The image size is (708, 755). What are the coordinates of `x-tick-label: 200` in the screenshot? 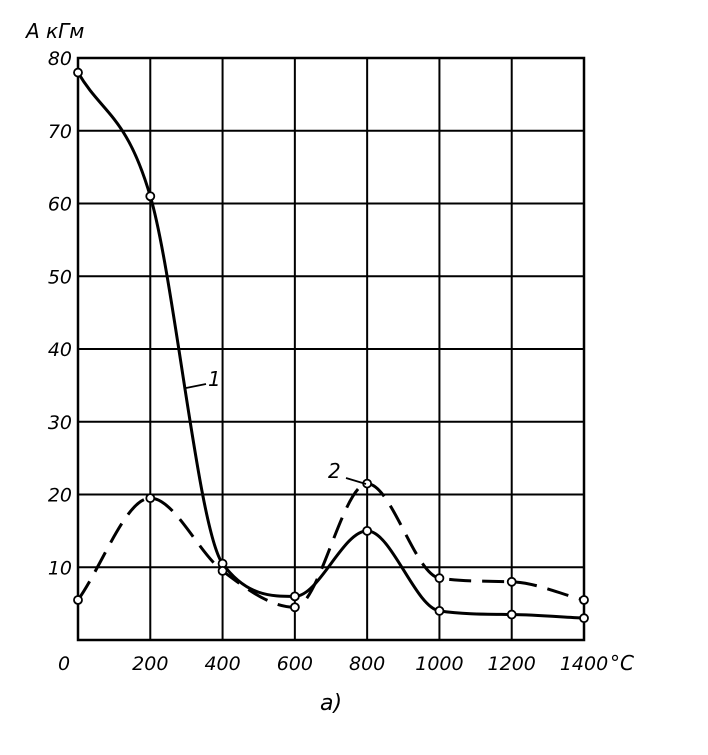 It's located at (150, 664).